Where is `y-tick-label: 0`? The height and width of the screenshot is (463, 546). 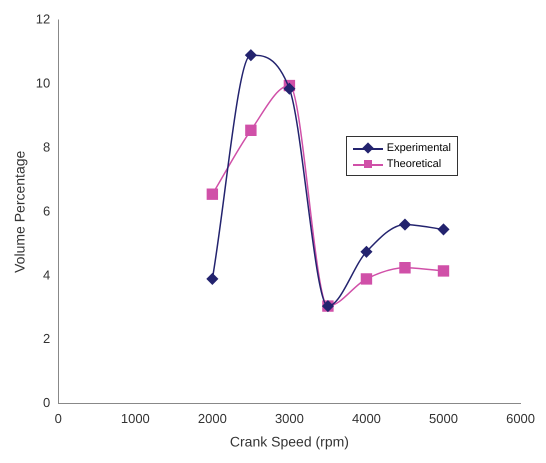
y-tick-label: 0 is located at coordinates (46, 402).